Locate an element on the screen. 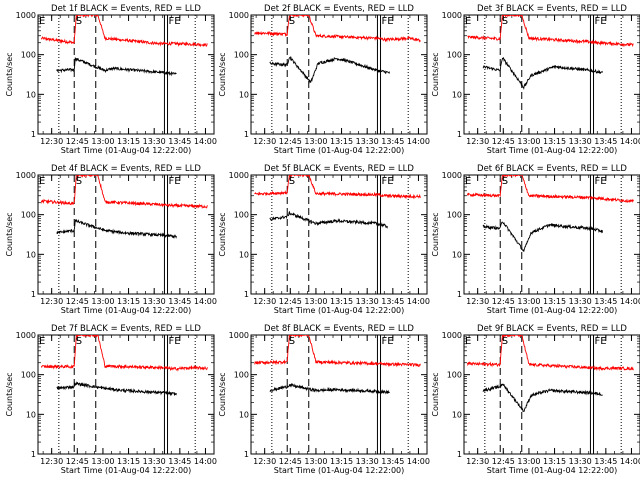 Image resolution: width=640 pixels, height=480 pixels. marker-e: E is located at coordinates (42, 181).